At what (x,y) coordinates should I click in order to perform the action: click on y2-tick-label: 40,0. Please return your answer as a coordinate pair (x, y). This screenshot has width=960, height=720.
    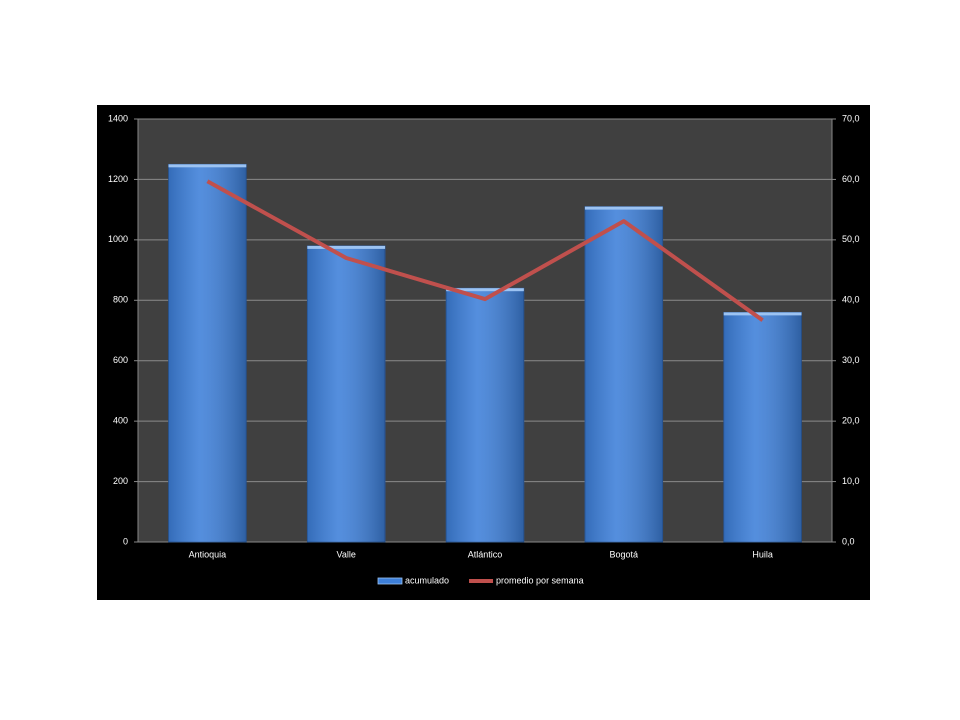
    Looking at the image, I should click on (851, 300).